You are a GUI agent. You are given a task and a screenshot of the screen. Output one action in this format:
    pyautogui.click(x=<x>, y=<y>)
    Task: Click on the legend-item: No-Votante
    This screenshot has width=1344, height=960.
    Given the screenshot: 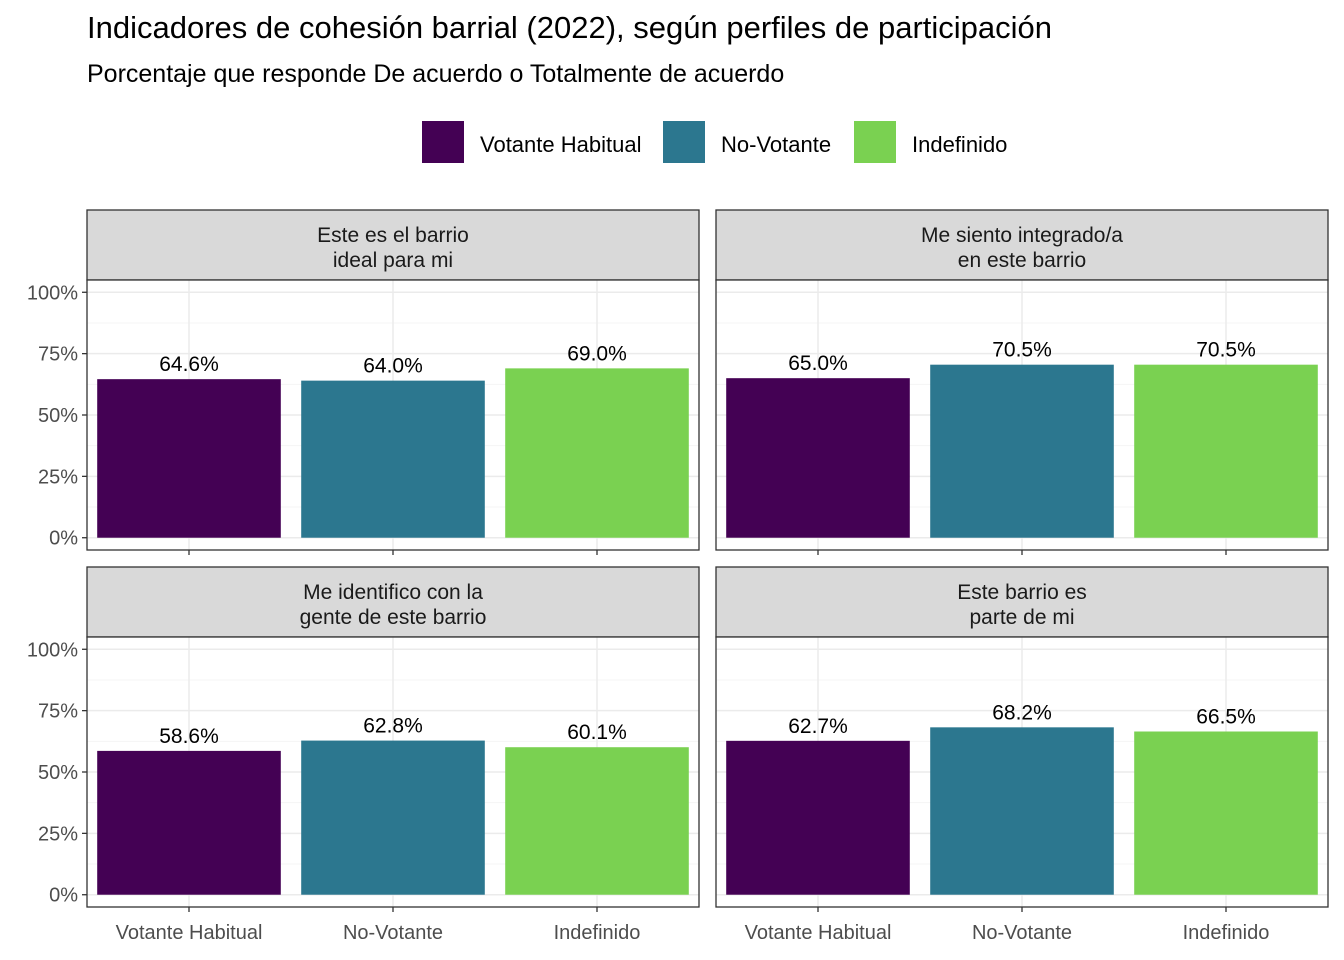 What is the action you would take?
    pyautogui.click(x=747, y=142)
    